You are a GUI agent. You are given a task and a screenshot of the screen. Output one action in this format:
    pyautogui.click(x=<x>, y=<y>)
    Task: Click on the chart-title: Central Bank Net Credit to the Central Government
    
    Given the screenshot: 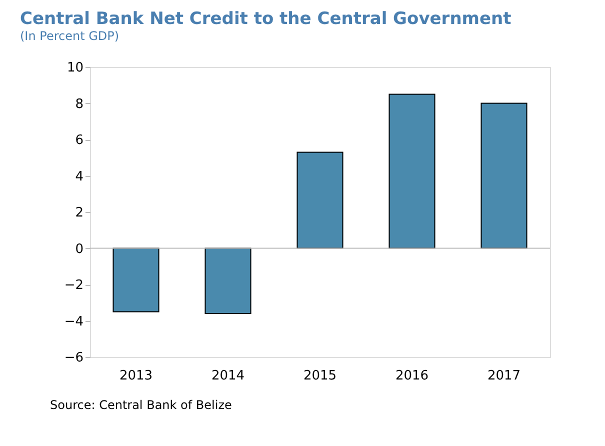 What is the action you would take?
    pyautogui.click(x=266, y=19)
    